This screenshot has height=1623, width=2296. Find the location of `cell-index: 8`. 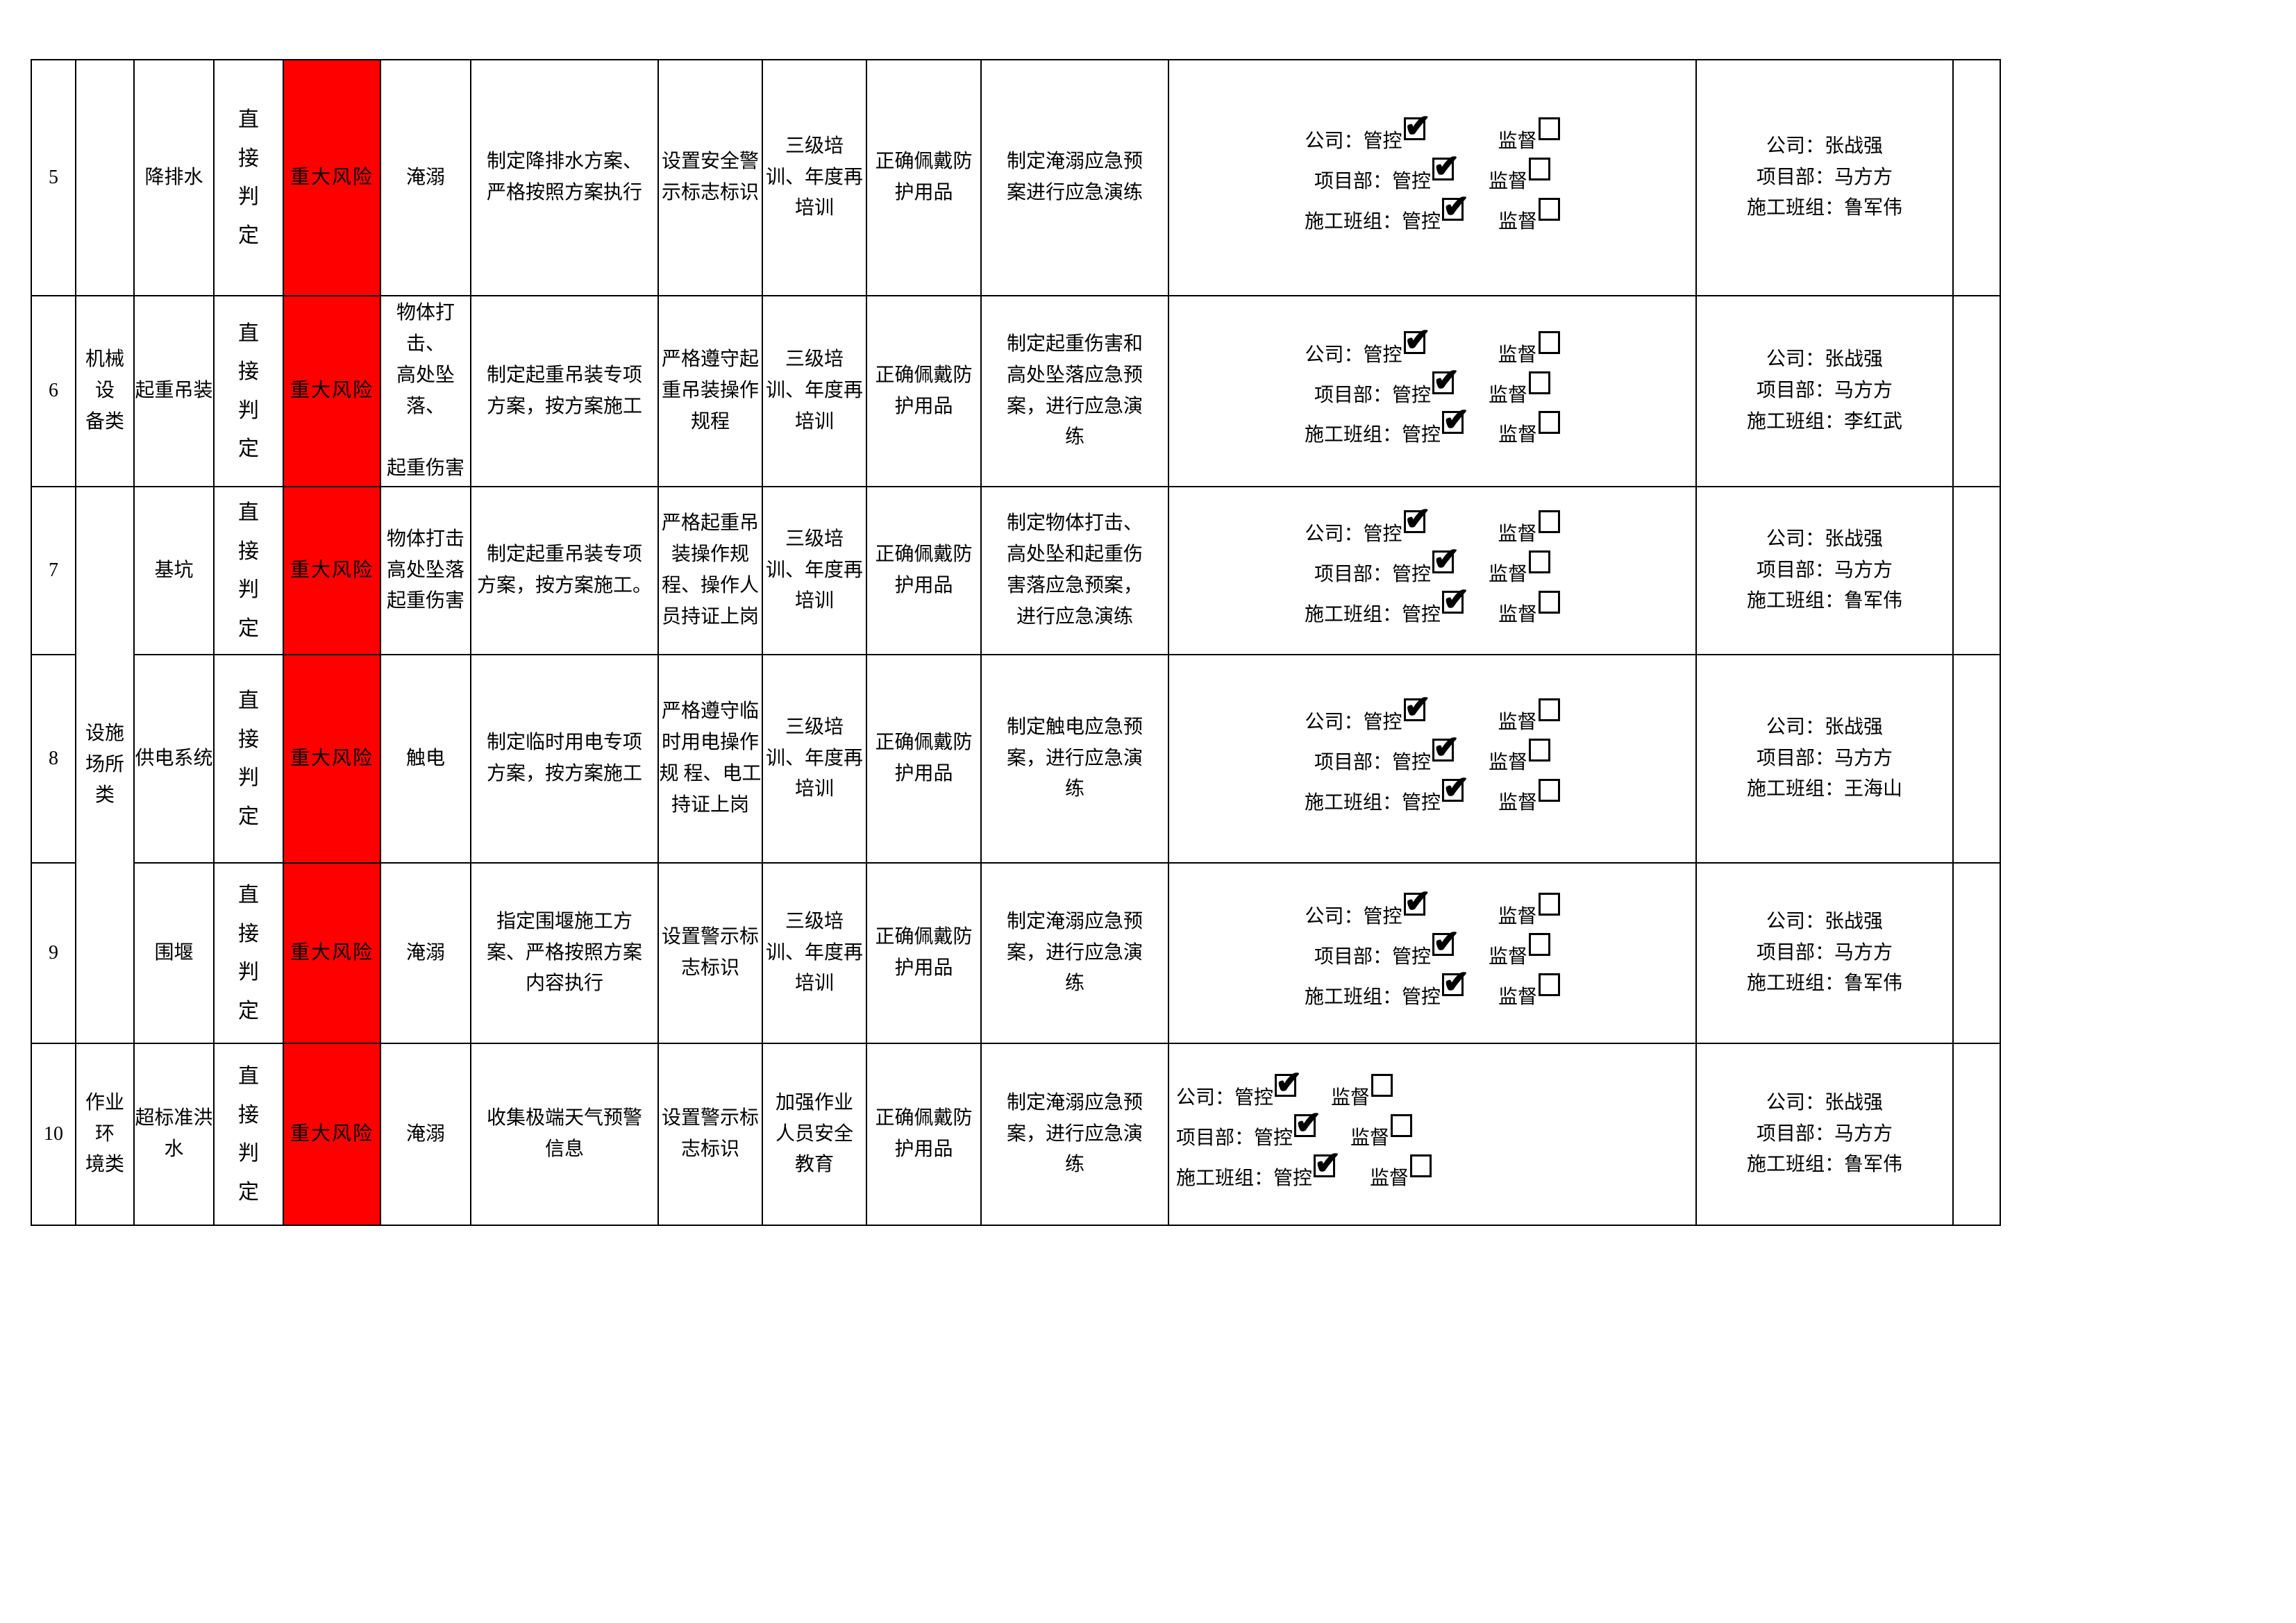

cell-index: 8 is located at coordinates (53, 759).